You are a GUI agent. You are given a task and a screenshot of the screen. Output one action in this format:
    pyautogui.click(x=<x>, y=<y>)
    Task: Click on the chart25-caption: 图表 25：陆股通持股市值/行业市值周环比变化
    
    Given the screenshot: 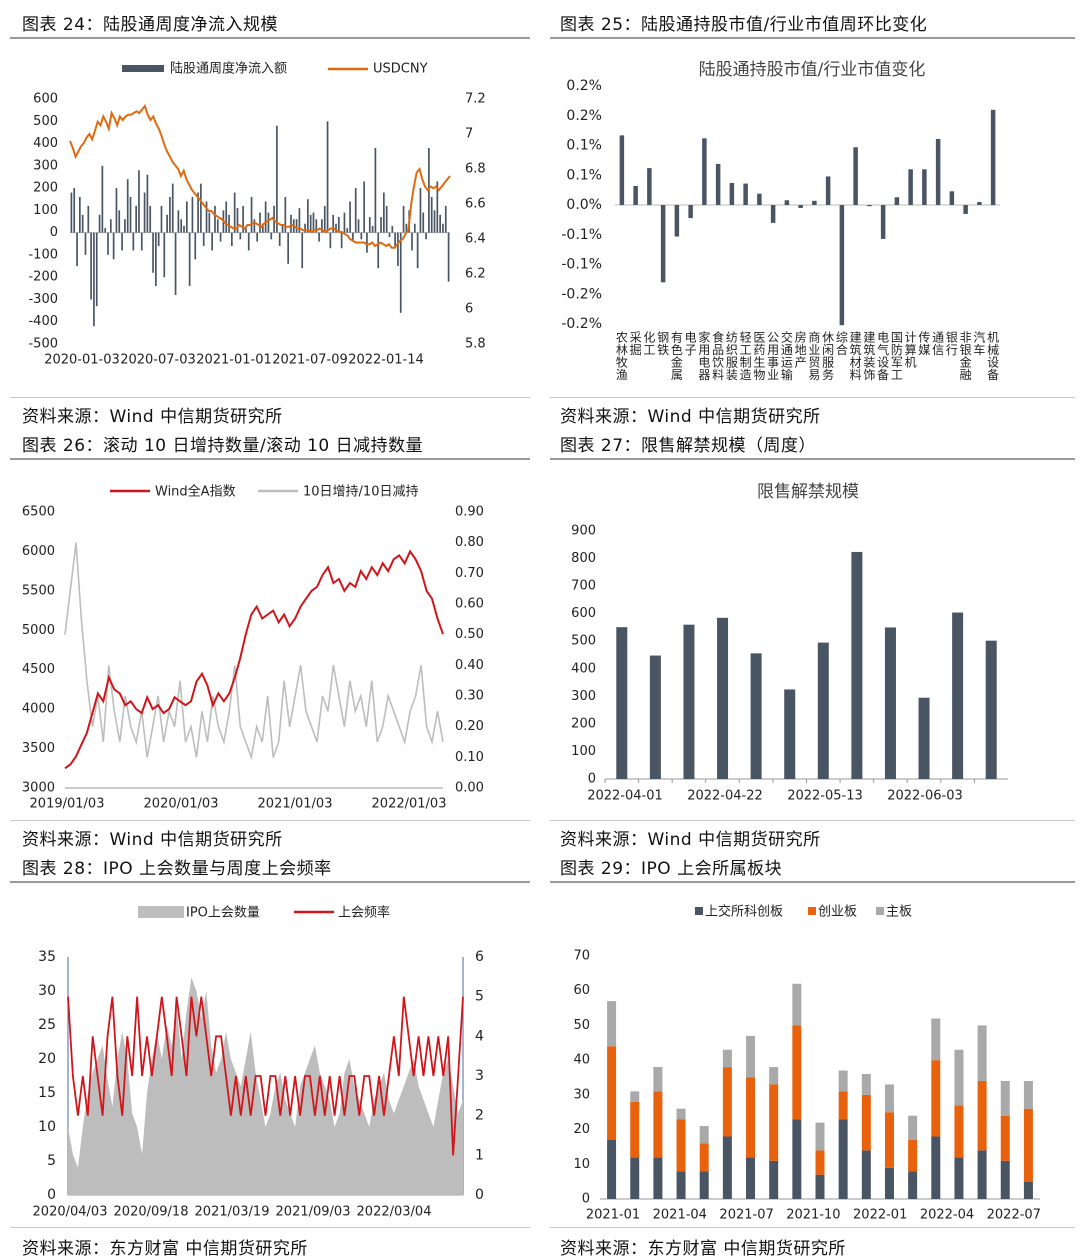 What is the action you would take?
    pyautogui.click(x=744, y=25)
    